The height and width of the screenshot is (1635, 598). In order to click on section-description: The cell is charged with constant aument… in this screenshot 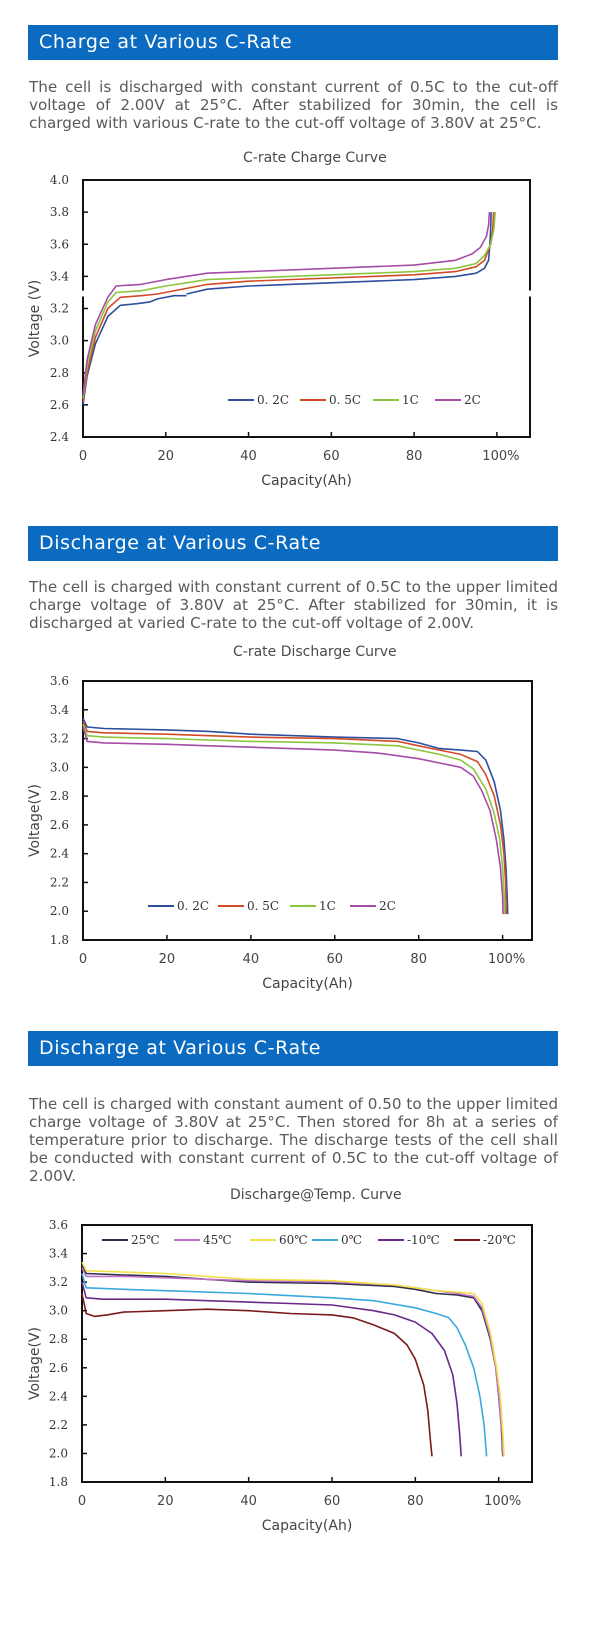, I will do `click(293, 1140)`.